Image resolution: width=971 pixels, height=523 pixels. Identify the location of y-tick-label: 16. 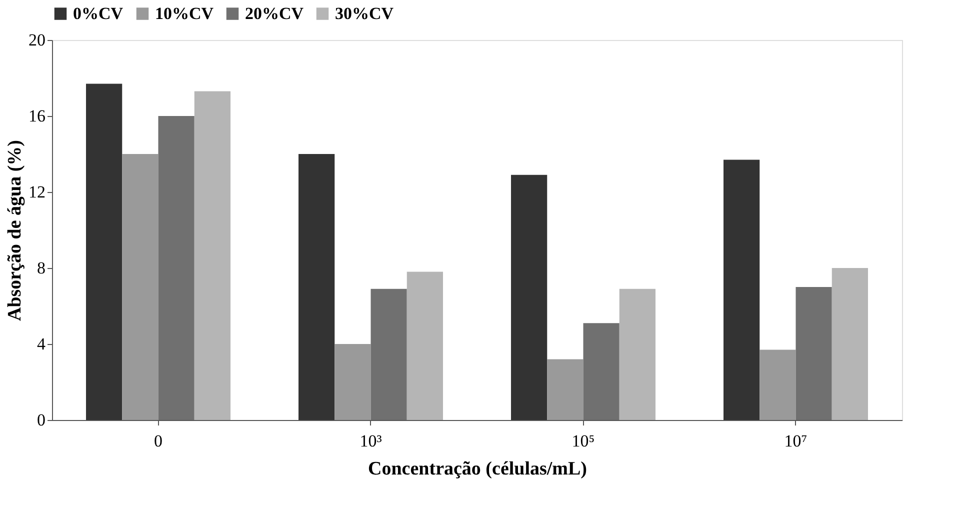
(37, 116).